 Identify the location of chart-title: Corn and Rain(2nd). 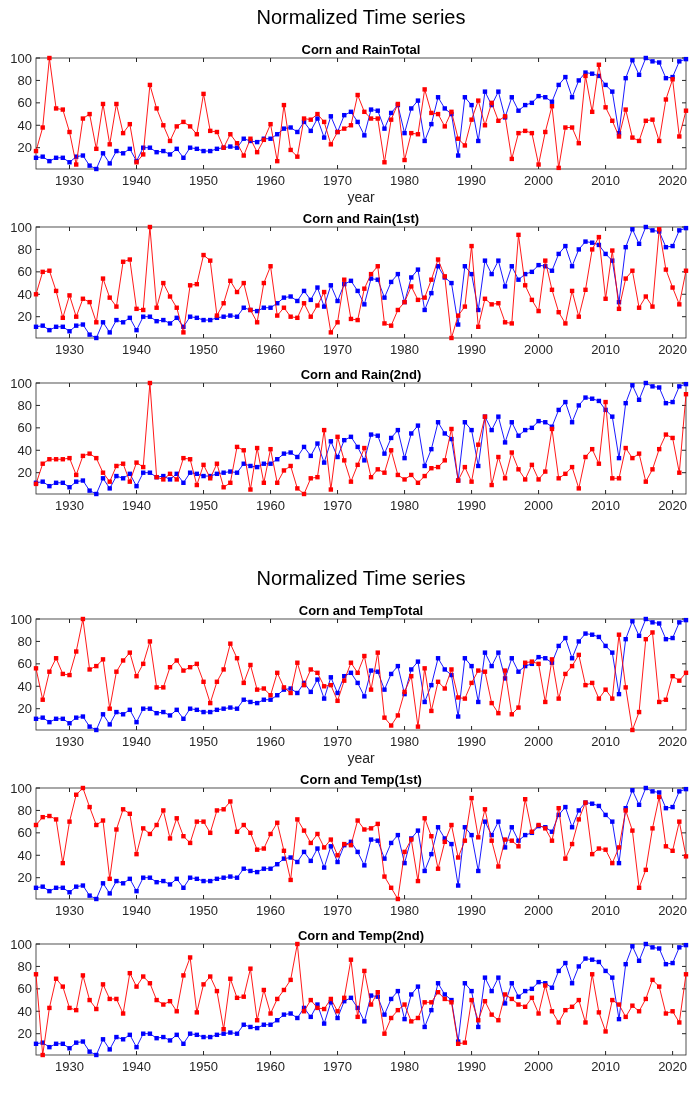
(361, 374).